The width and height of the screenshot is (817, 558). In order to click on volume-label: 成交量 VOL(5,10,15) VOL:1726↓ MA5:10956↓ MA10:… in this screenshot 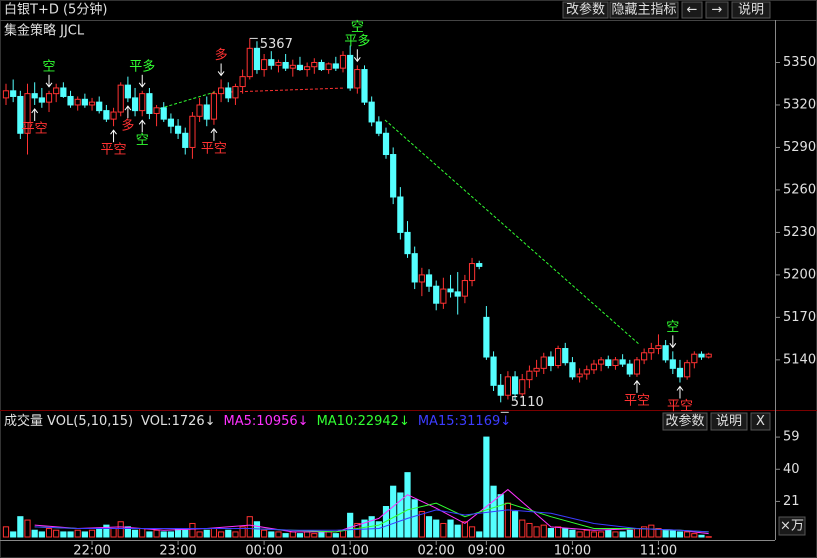, I will do `click(257, 421)`.